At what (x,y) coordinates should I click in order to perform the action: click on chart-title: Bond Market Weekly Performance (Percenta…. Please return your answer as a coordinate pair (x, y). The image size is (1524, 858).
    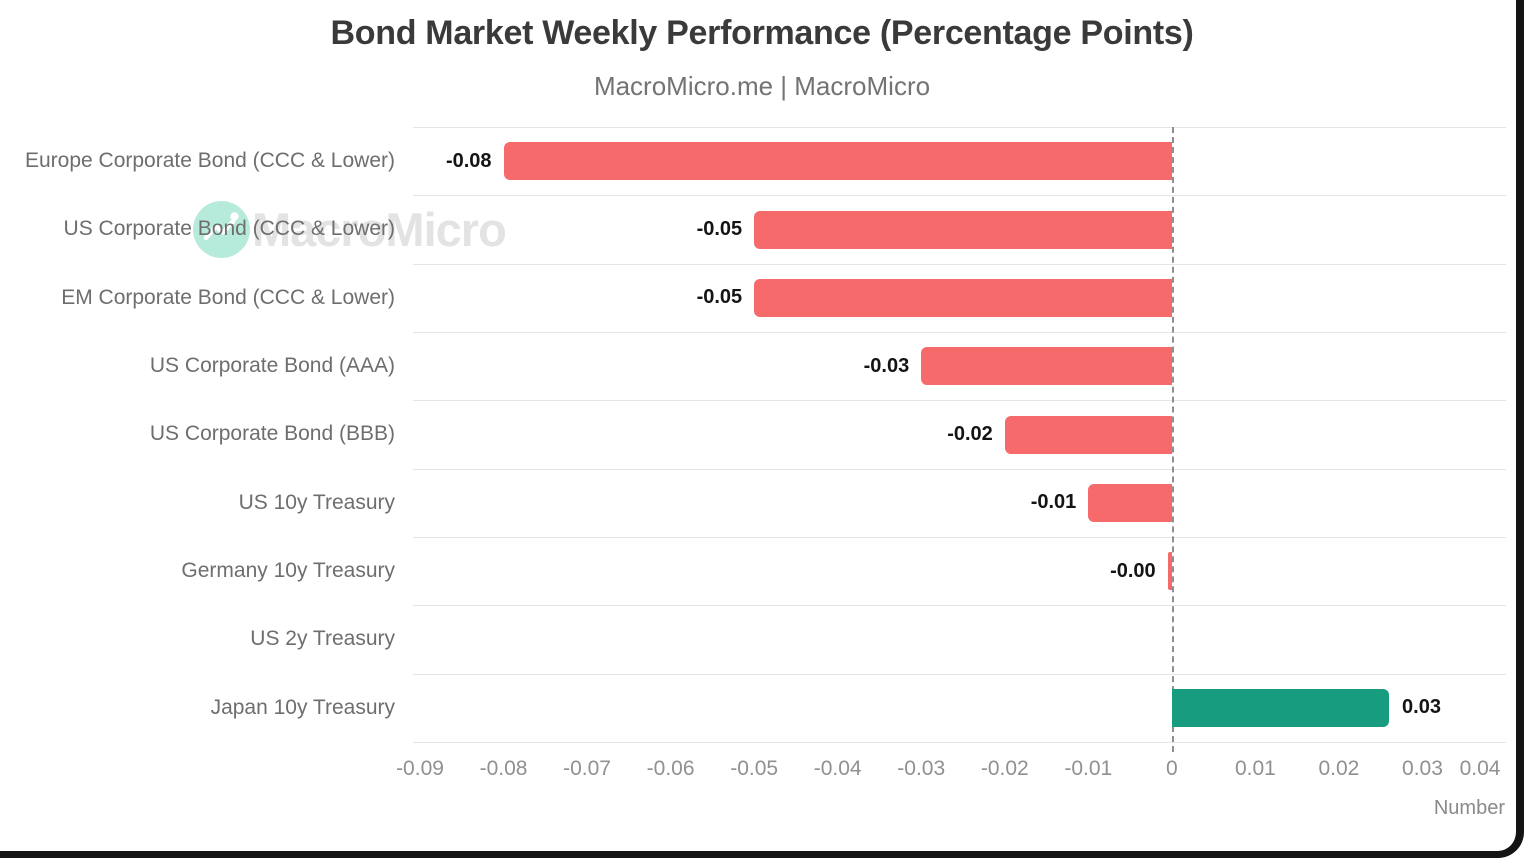
    Looking at the image, I should click on (762, 33).